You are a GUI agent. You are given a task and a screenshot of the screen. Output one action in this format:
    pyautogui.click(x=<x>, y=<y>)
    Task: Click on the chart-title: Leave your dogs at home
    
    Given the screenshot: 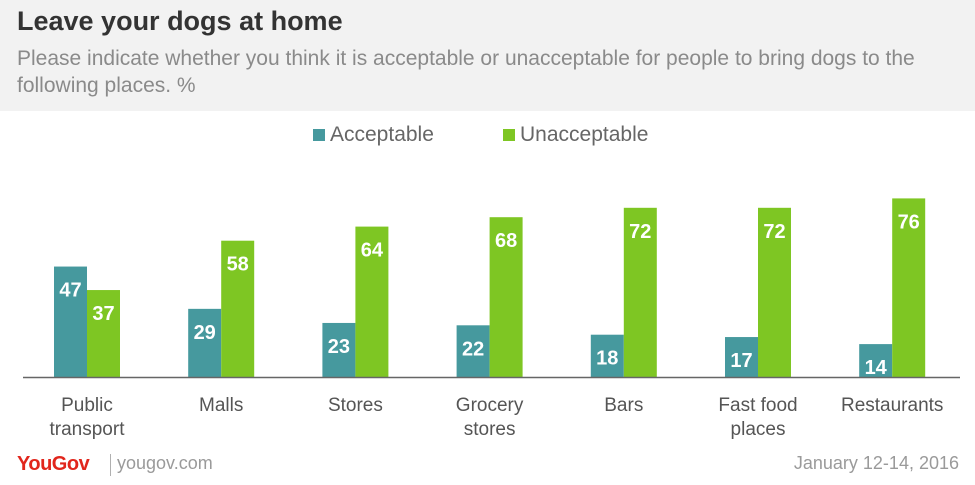 What is the action you would take?
    pyautogui.click(x=180, y=21)
    